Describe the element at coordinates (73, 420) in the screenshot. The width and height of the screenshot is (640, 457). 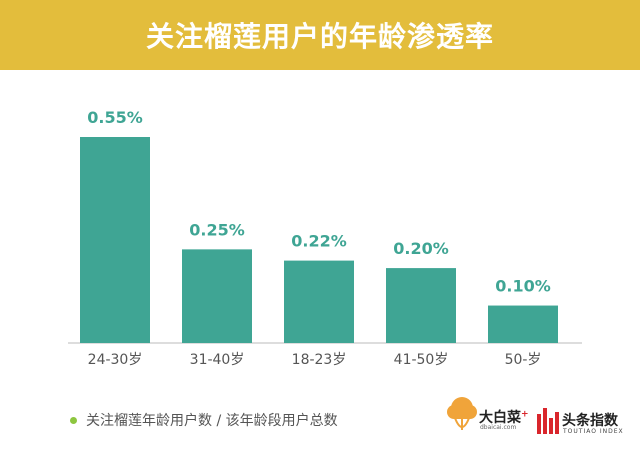
I see `legend-dot-icon` at that location.